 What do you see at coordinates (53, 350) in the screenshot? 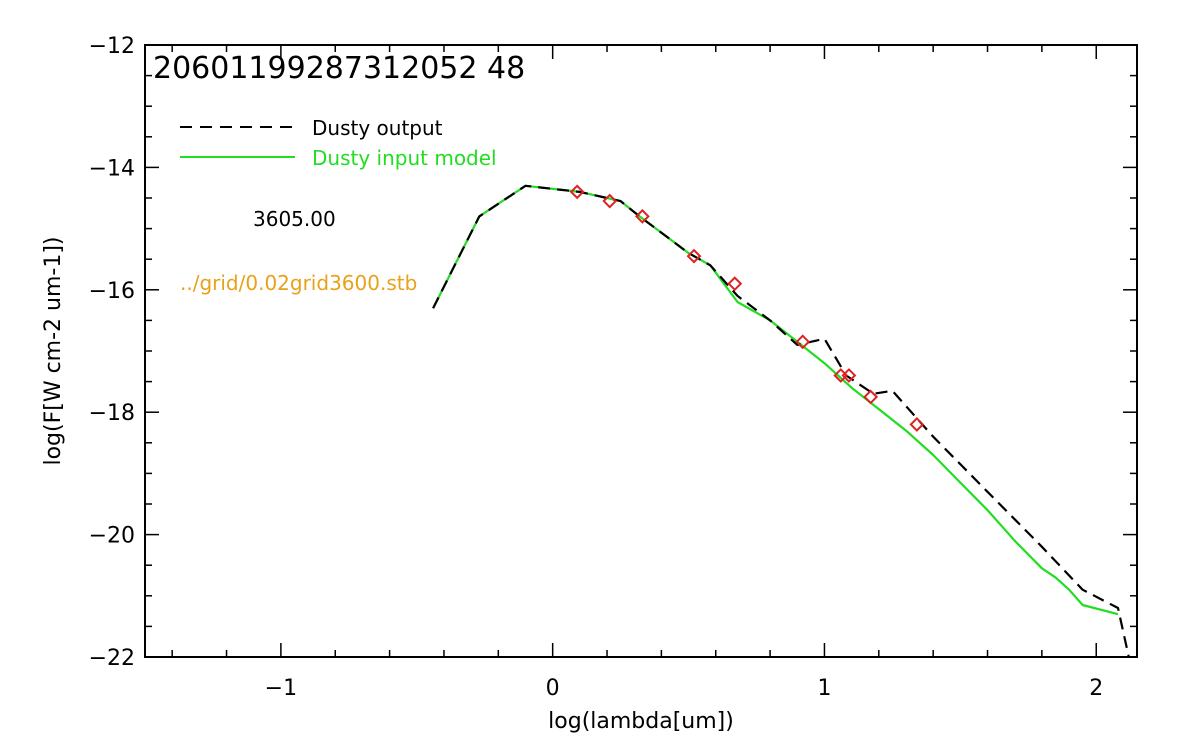
I see `y-axis-title: log(F[W cm-2 um-1])` at bounding box center [53, 350].